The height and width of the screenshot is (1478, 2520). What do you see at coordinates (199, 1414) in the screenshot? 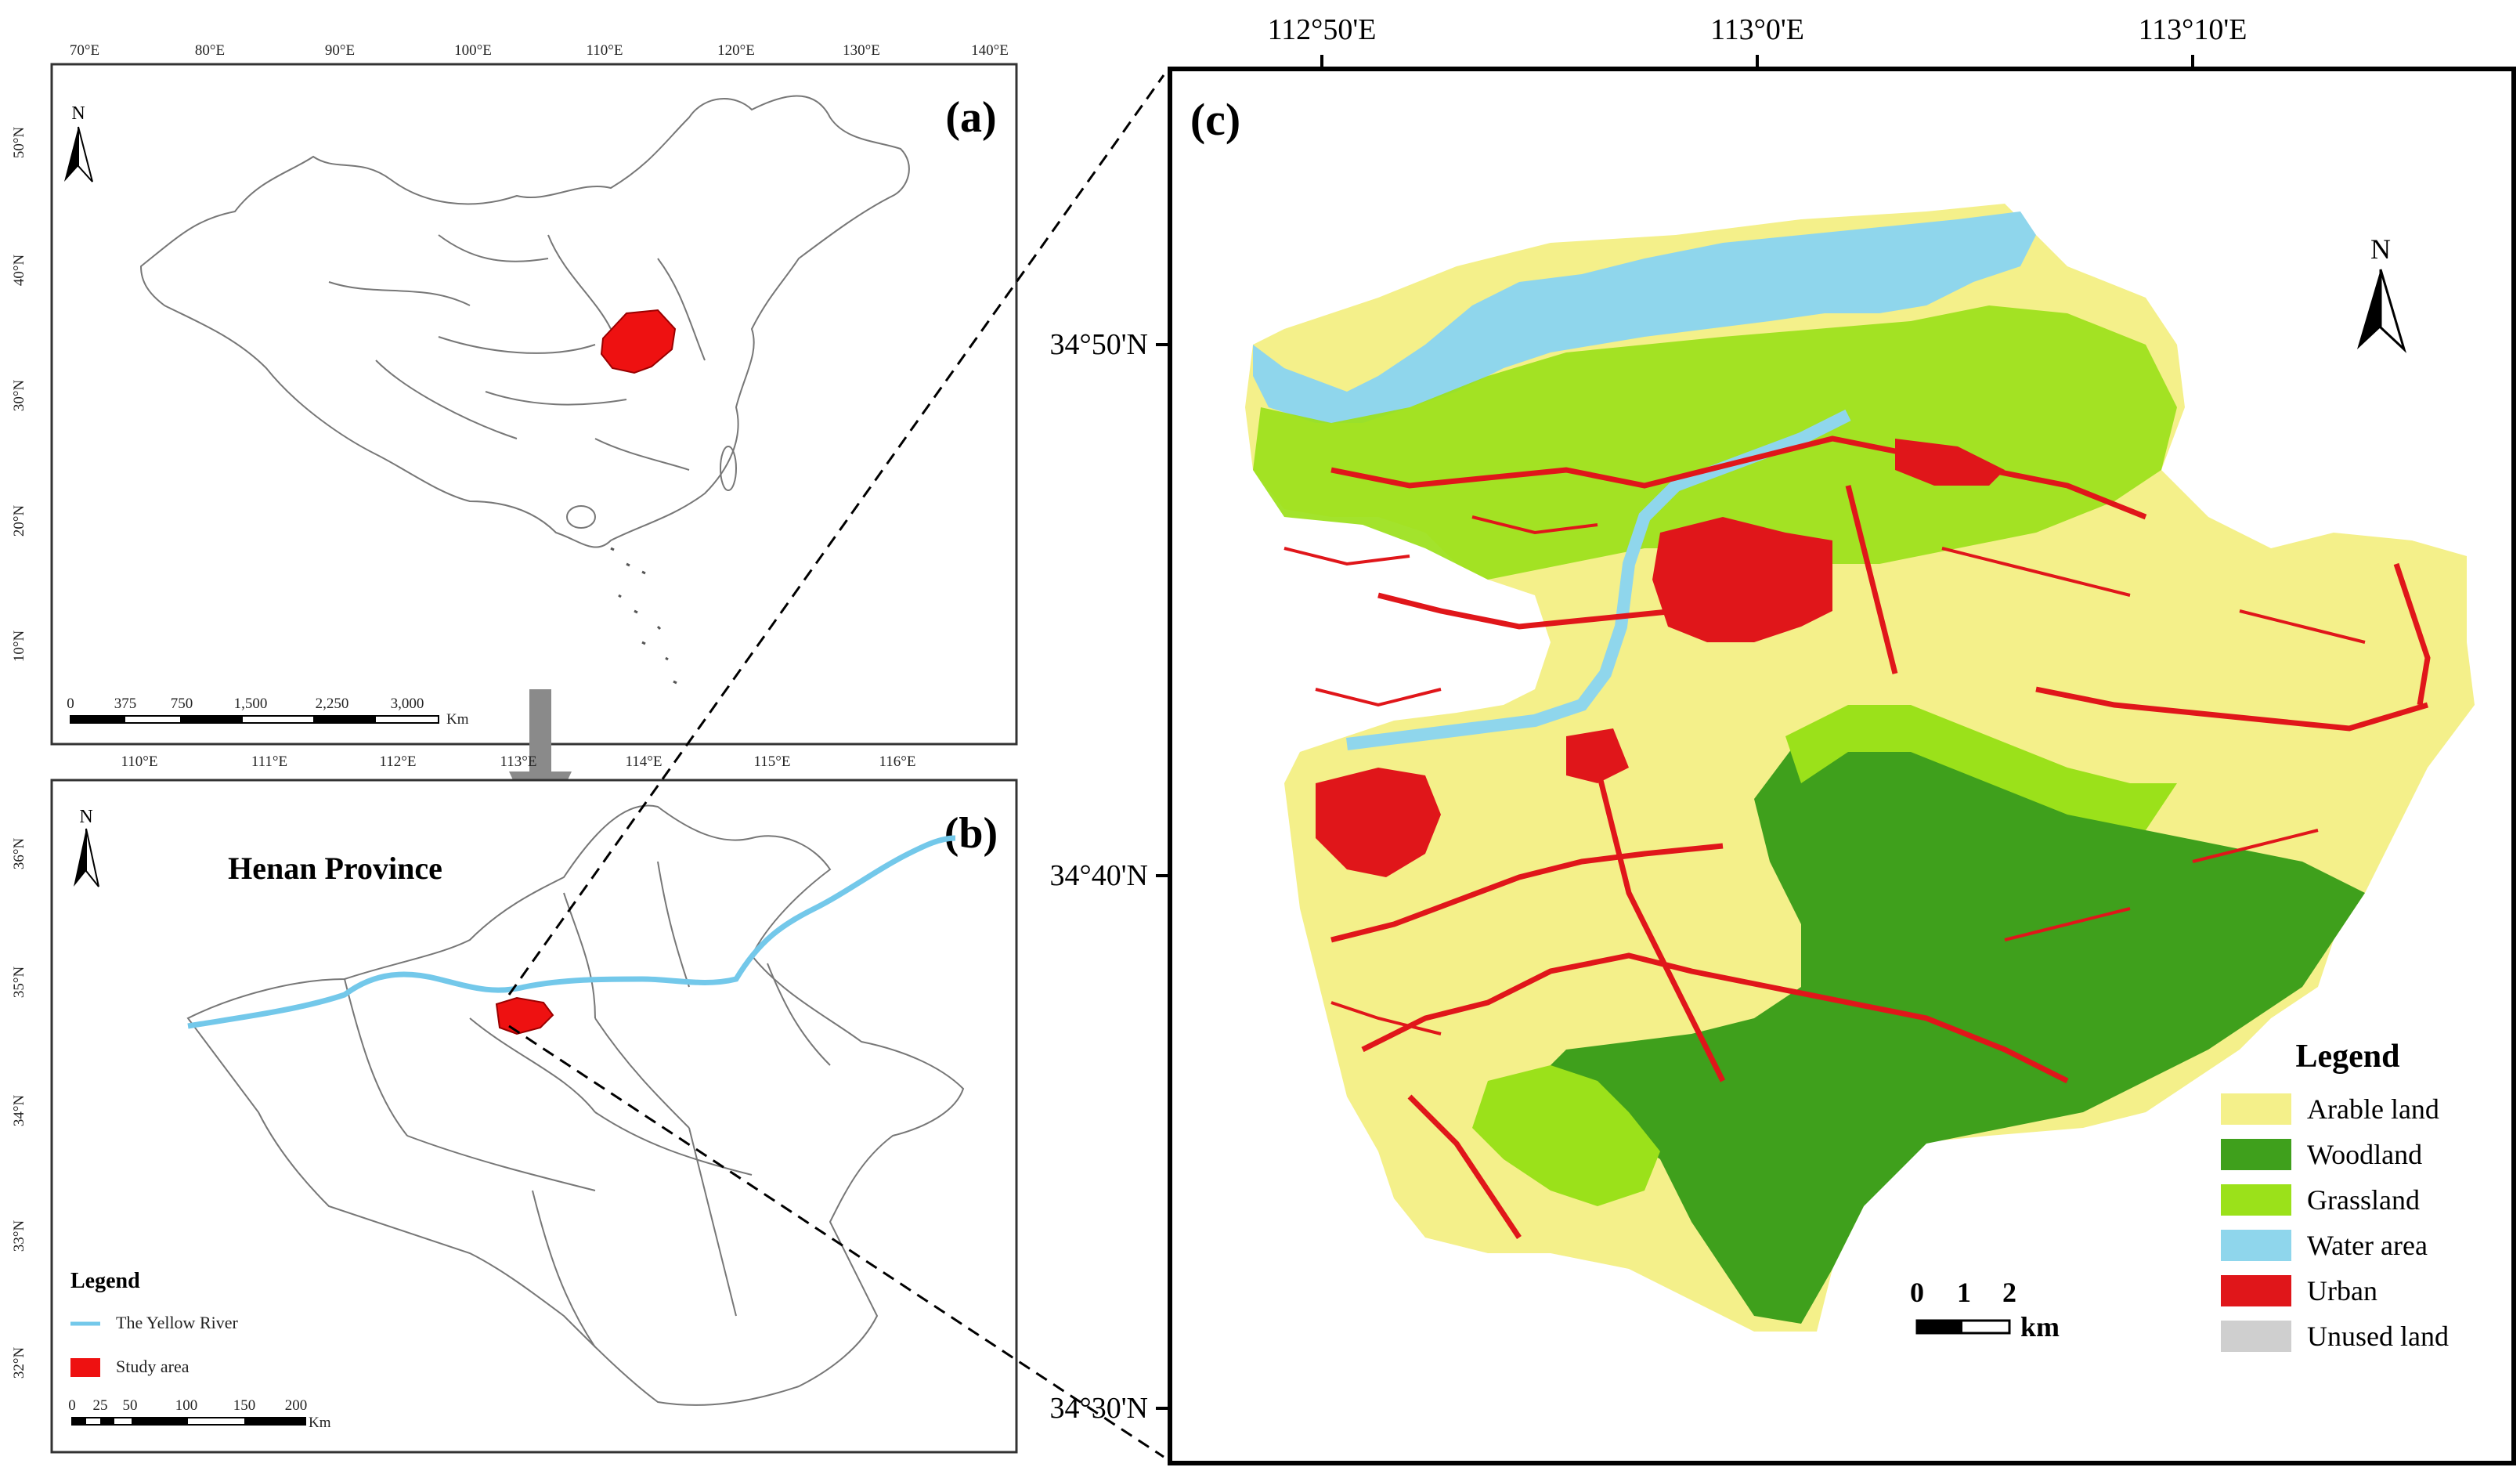
I see `panel-b-scale-bar: 0 25 50 100 150 200 Km` at bounding box center [199, 1414].